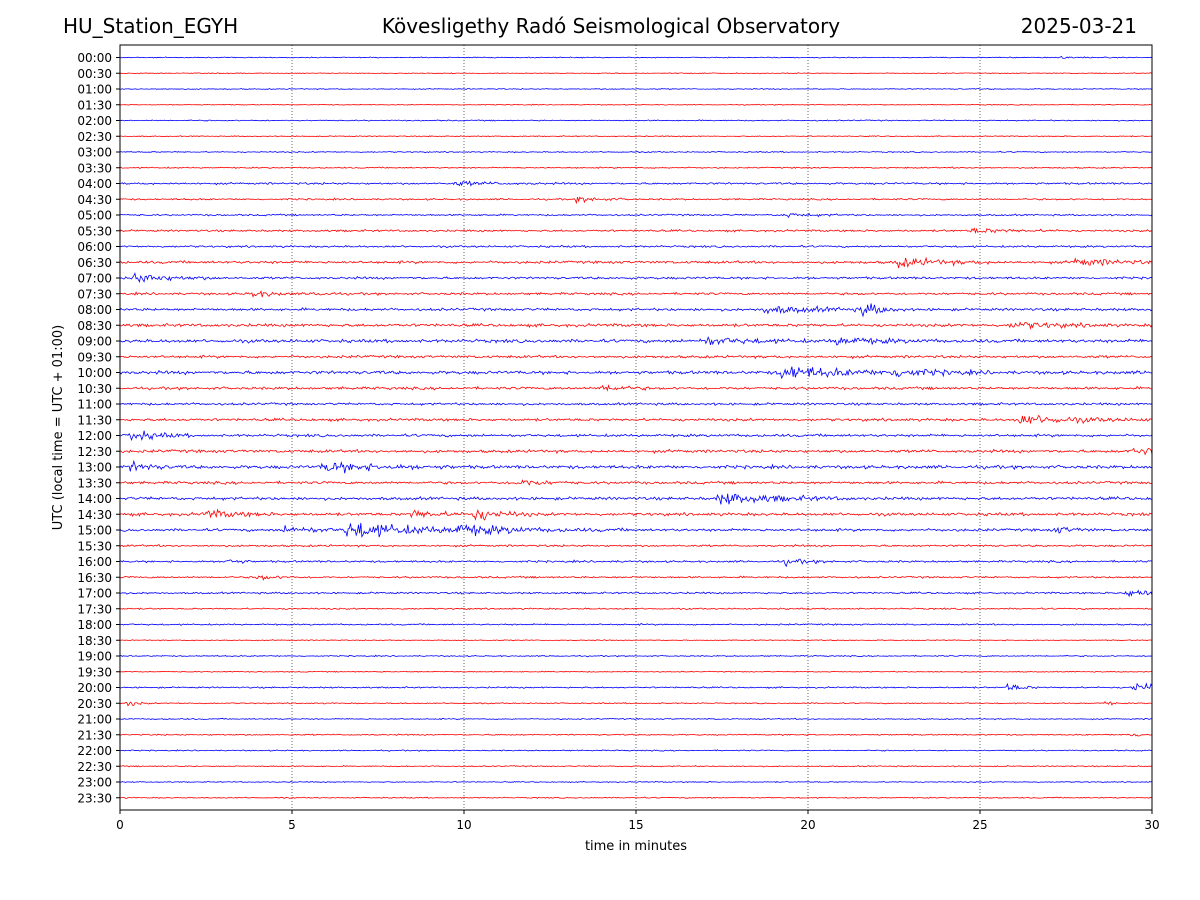 The width and height of the screenshot is (1200, 900). What do you see at coordinates (979, 825) in the screenshot?
I see `x-tick-label: 25` at bounding box center [979, 825].